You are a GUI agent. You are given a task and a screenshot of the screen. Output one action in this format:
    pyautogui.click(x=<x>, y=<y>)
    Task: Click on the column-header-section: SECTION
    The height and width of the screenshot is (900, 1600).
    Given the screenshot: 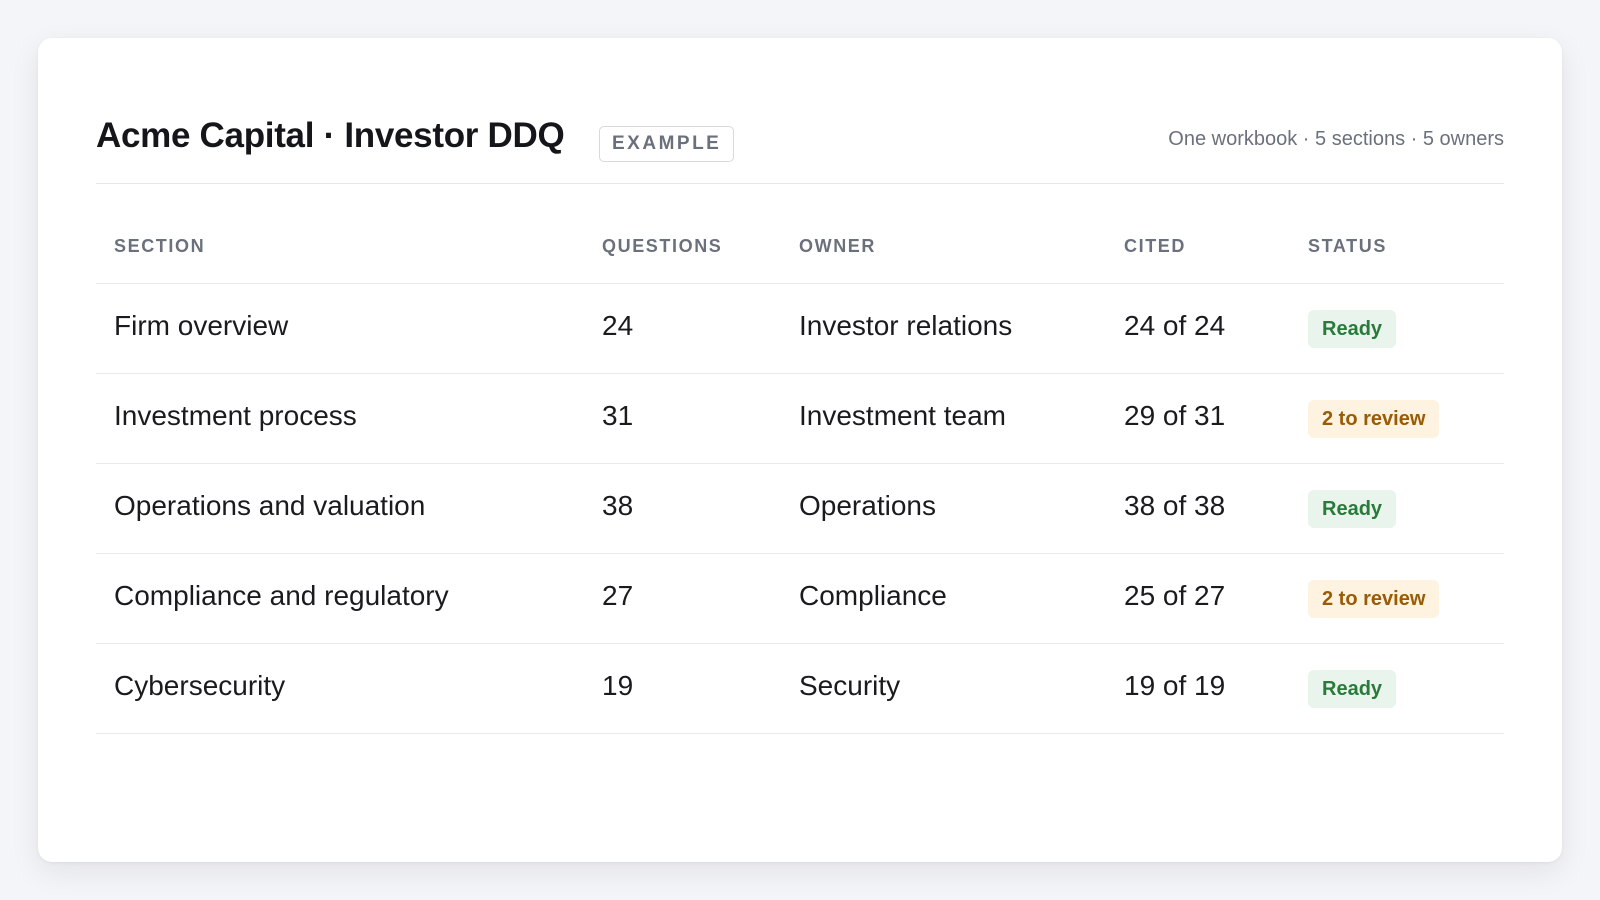 What is the action you would take?
    pyautogui.click(x=160, y=246)
    